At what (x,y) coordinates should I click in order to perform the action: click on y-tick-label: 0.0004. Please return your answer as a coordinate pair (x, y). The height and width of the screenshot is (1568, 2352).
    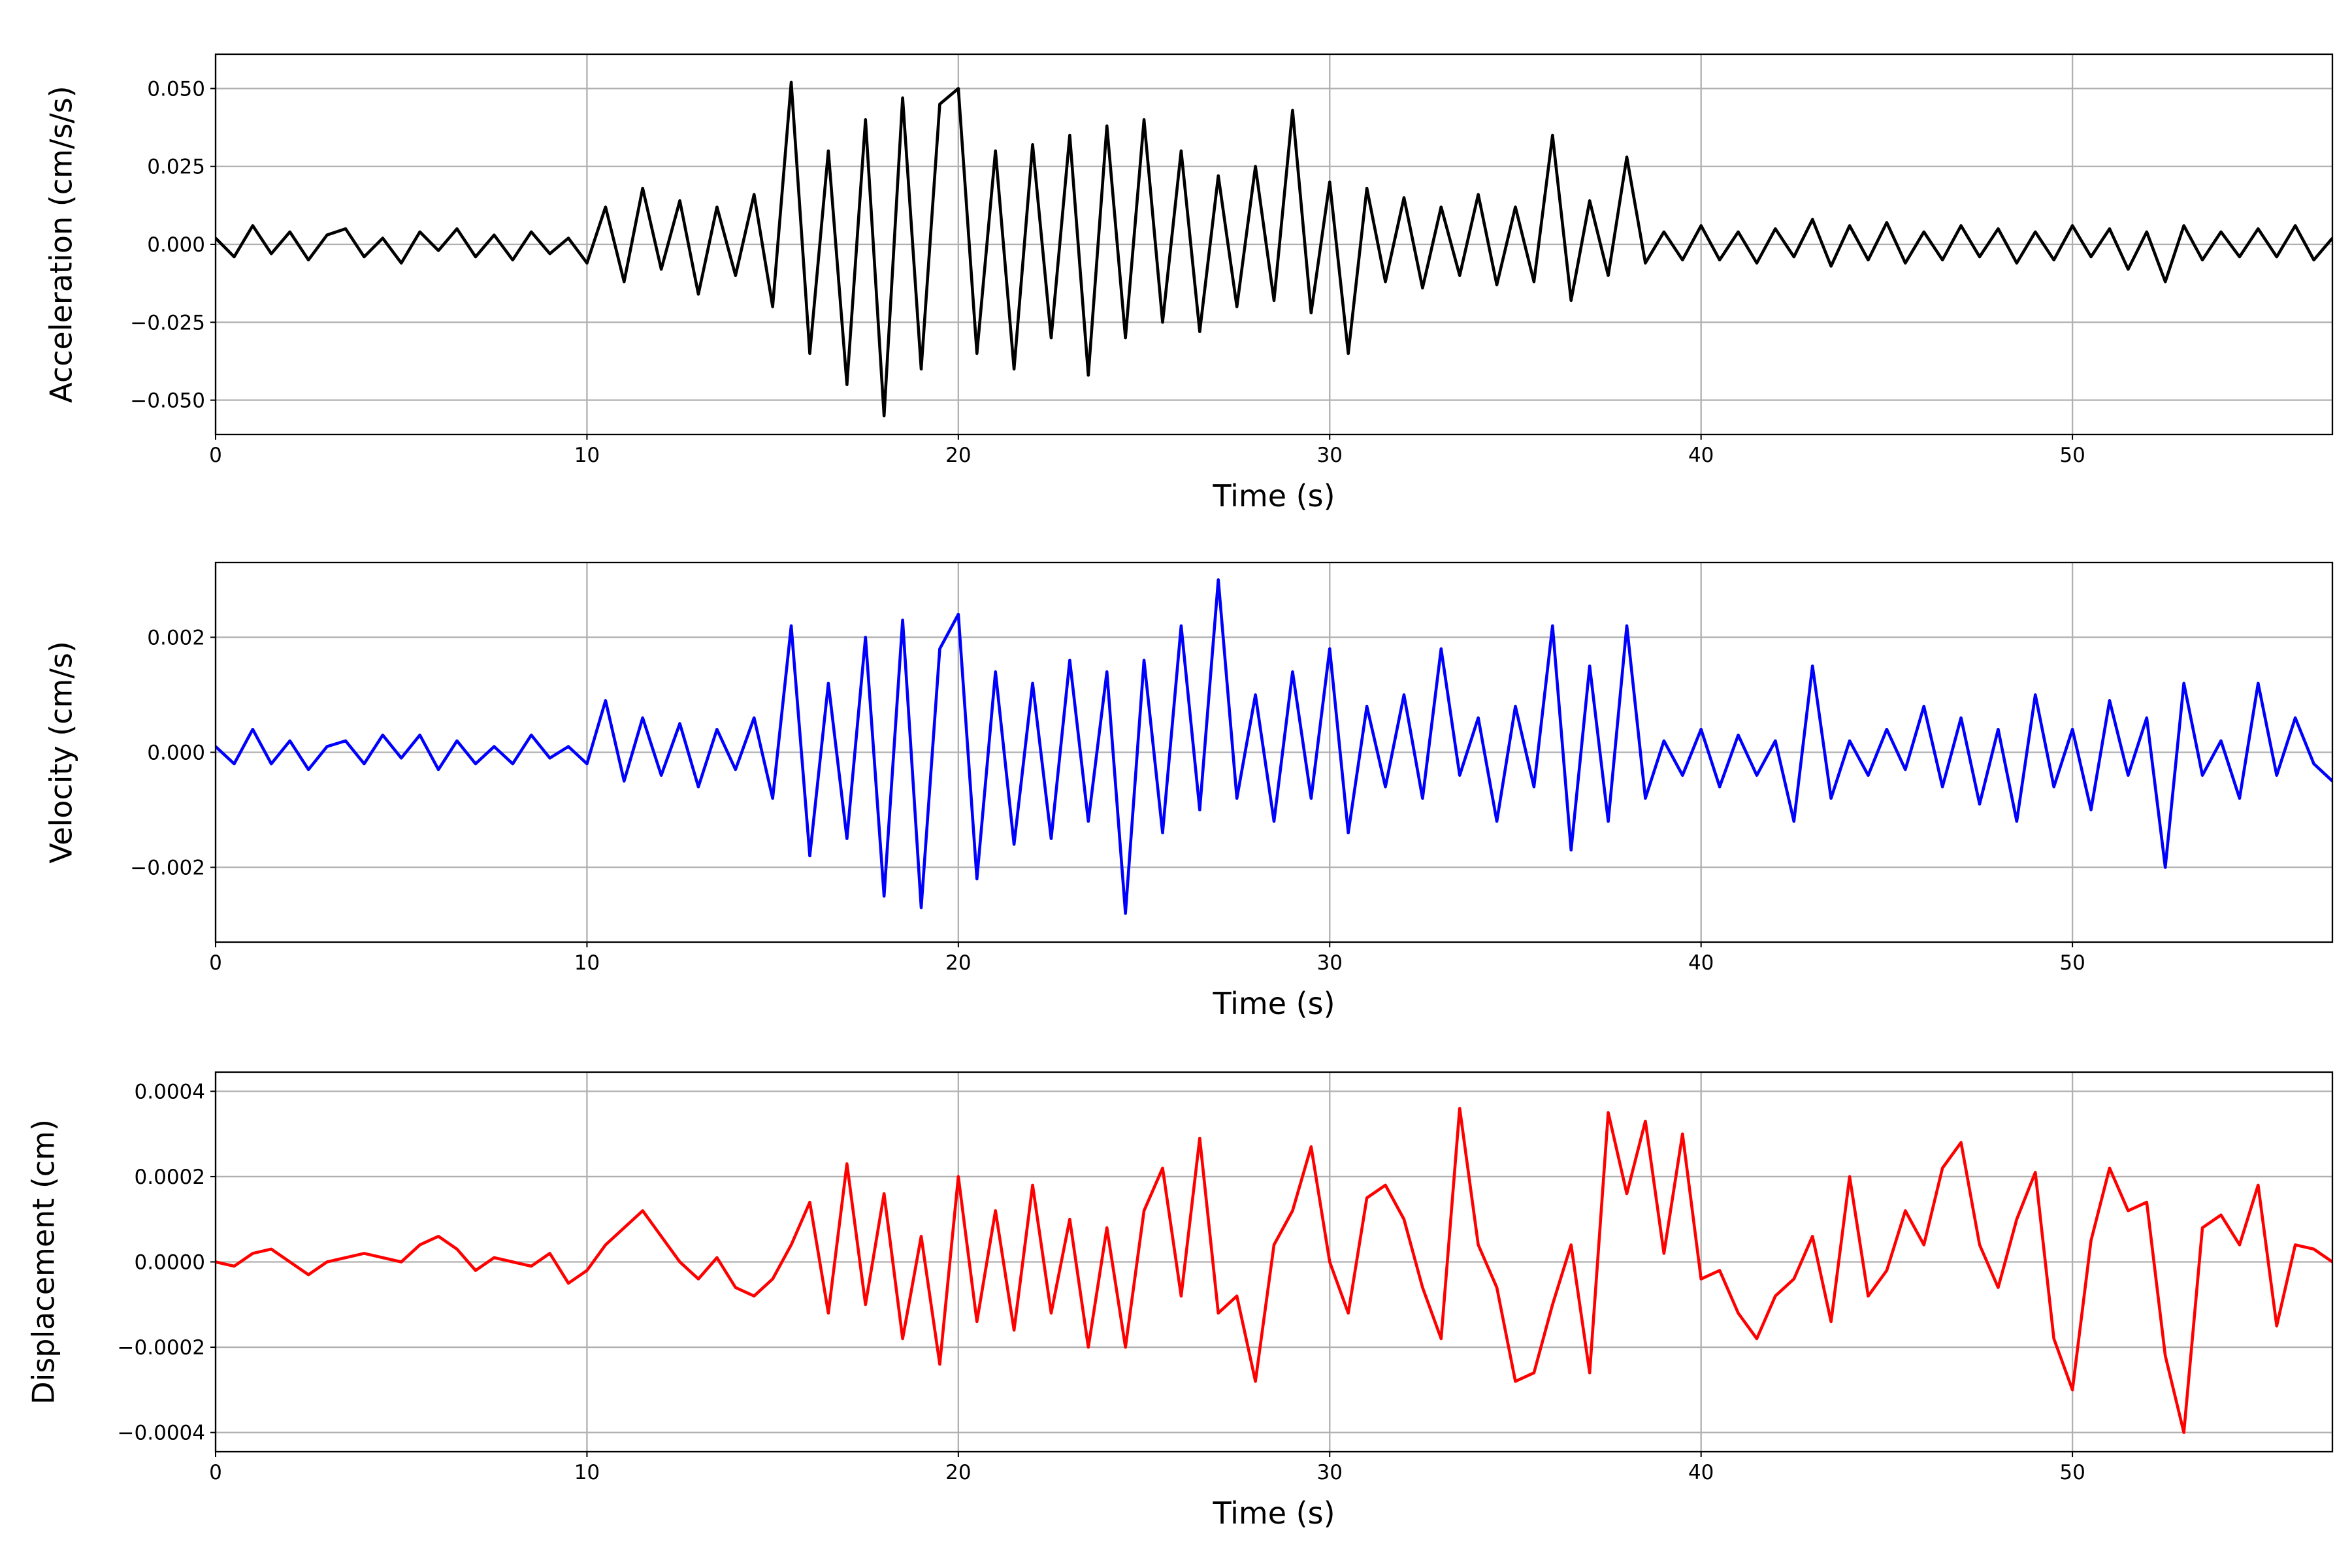
    Looking at the image, I should click on (170, 1091).